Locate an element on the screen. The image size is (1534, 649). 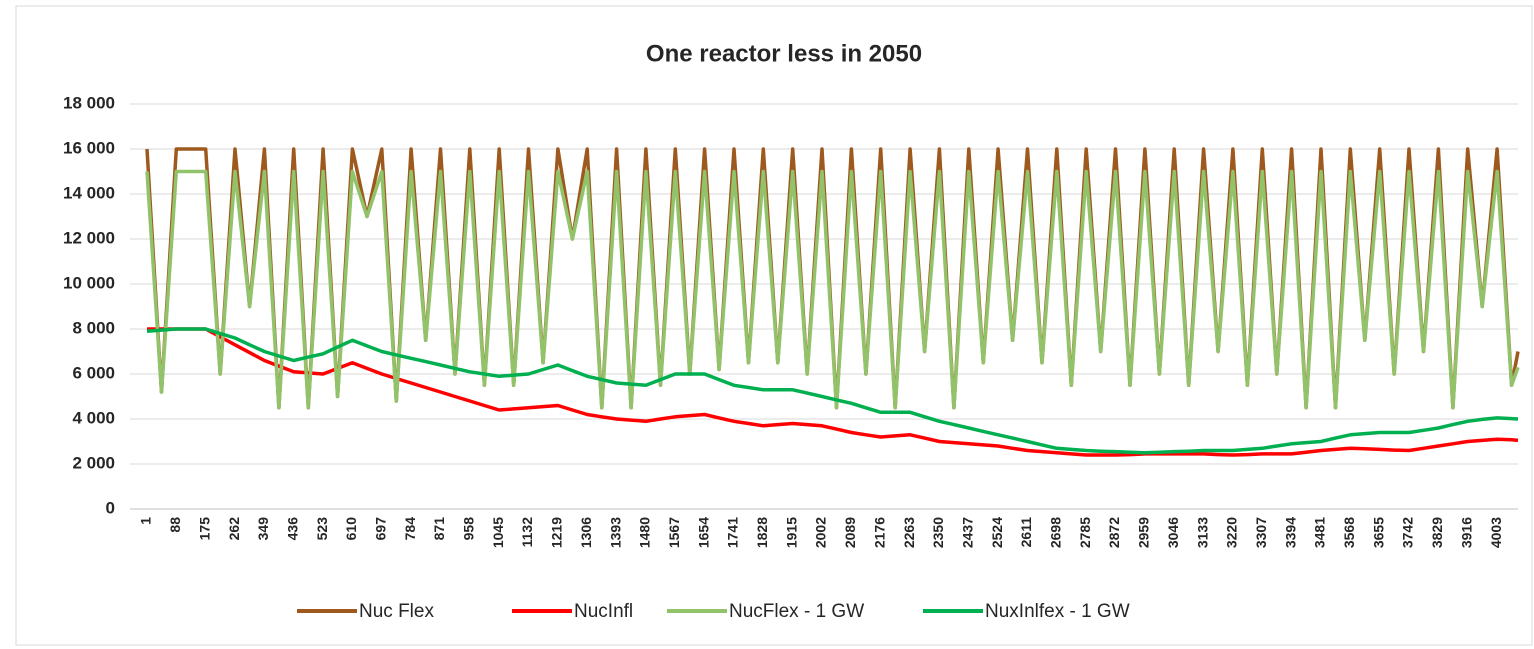
x-tick-label: 523 is located at coordinates (322, 529).